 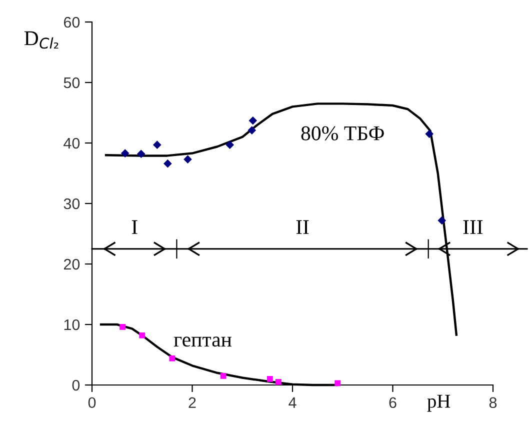 What do you see at coordinates (342, 133) in the screenshot?
I see `annotation: 80% ТБФ` at bounding box center [342, 133].